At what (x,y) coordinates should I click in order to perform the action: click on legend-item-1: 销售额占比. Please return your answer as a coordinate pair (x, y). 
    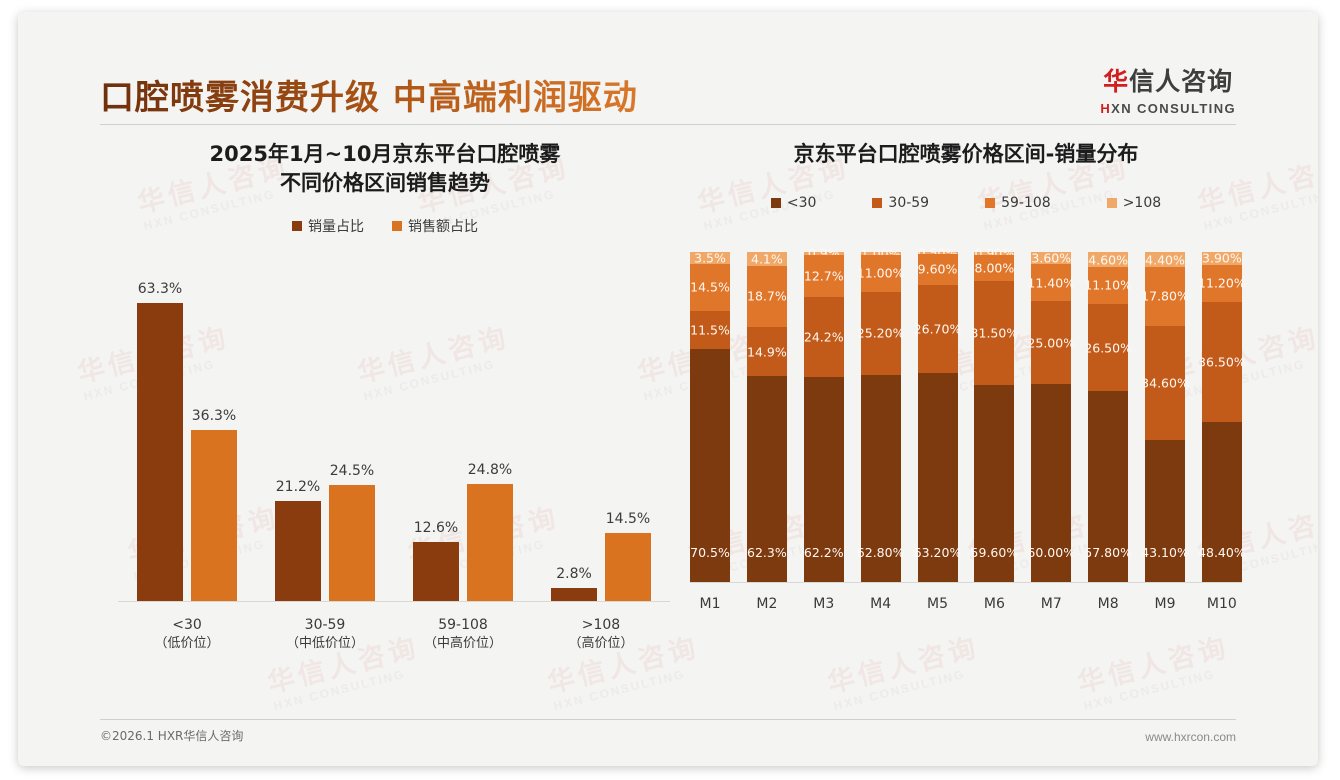
    Looking at the image, I should click on (435, 226).